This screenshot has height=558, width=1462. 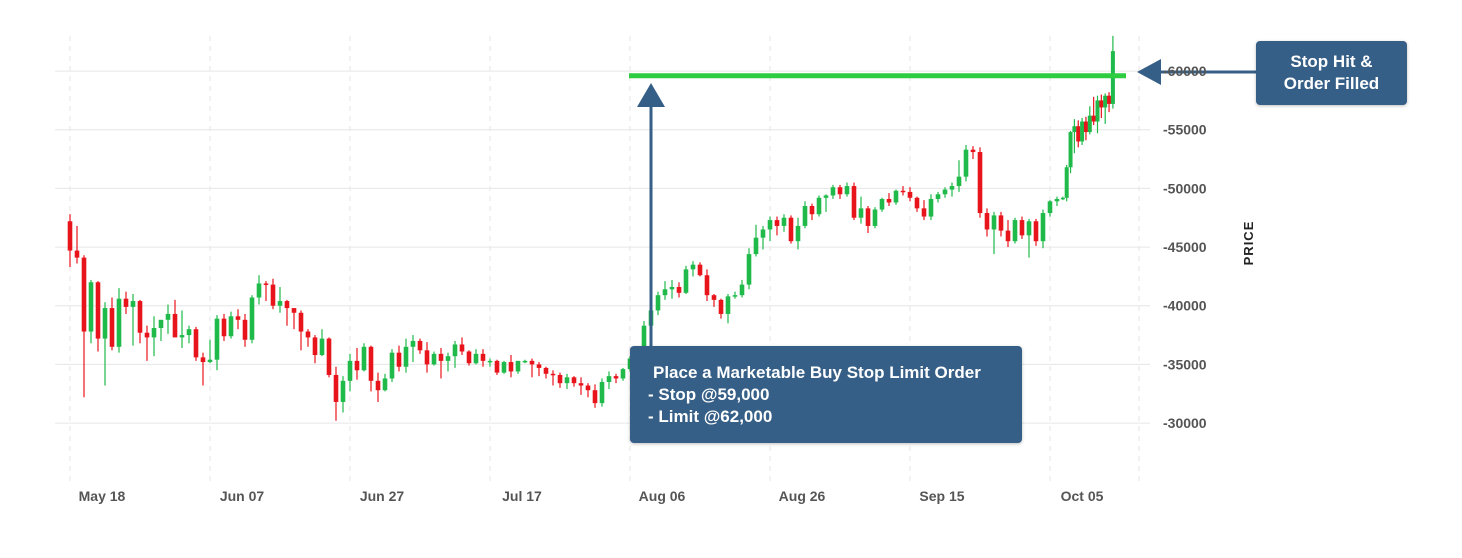 What do you see at coordinates (1082, 496) in the screenshot?
I see `x-tick-label: Oct 05` at bounding box center [1082, 496].